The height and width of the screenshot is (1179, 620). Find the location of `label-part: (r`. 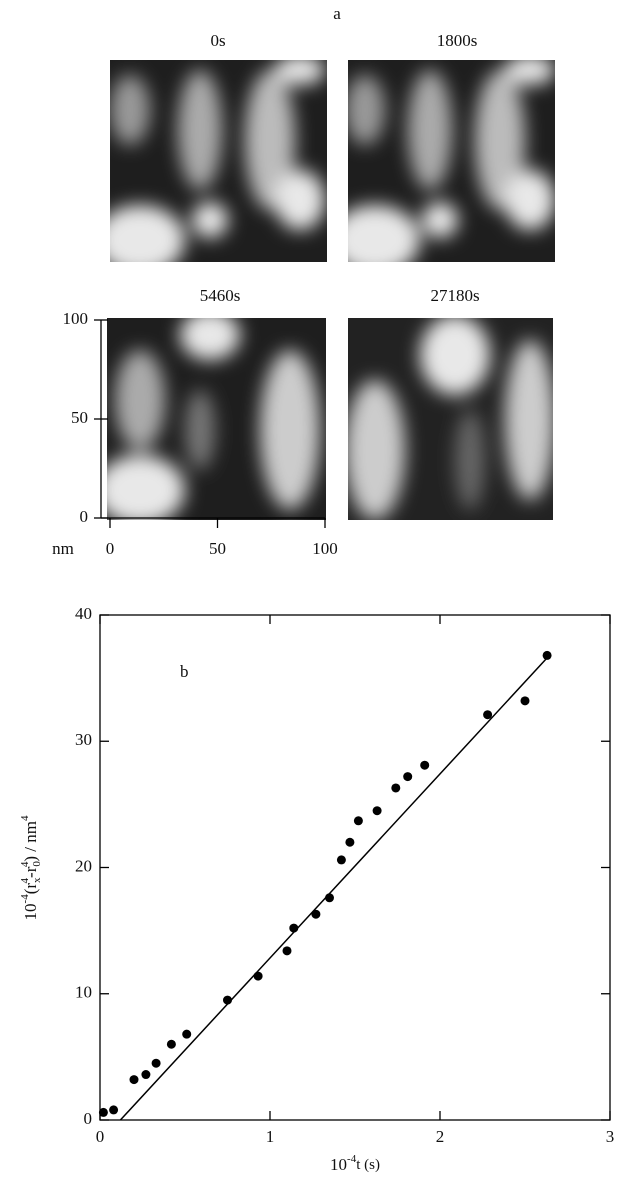

label-part: (r is located at coordinates (30, 889).